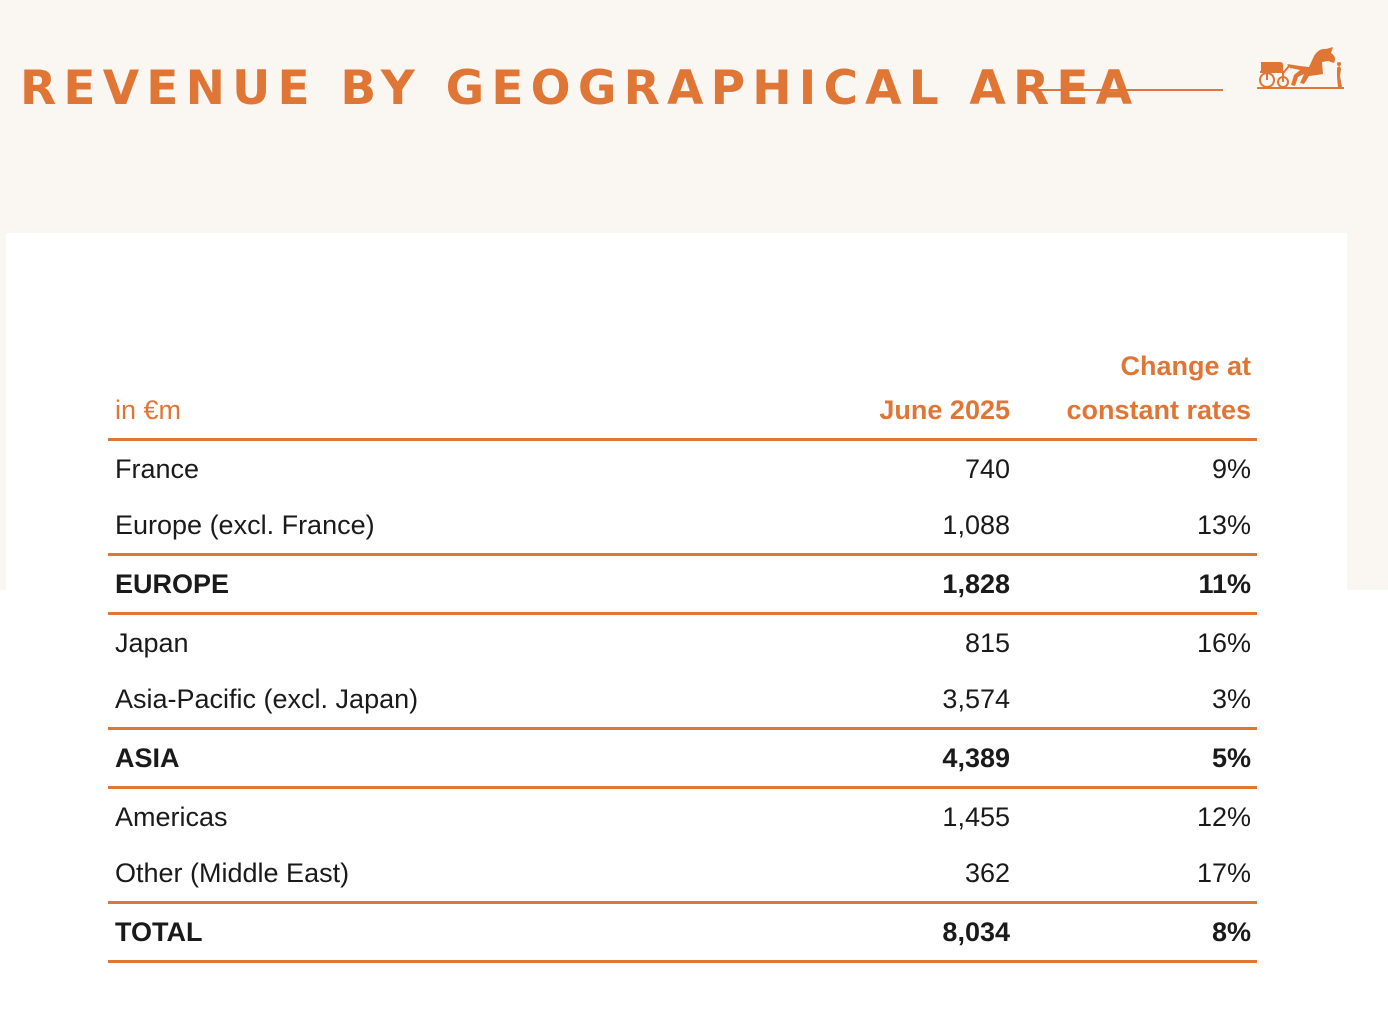  I want to click on change-value: 16%, so click(1223, 642).